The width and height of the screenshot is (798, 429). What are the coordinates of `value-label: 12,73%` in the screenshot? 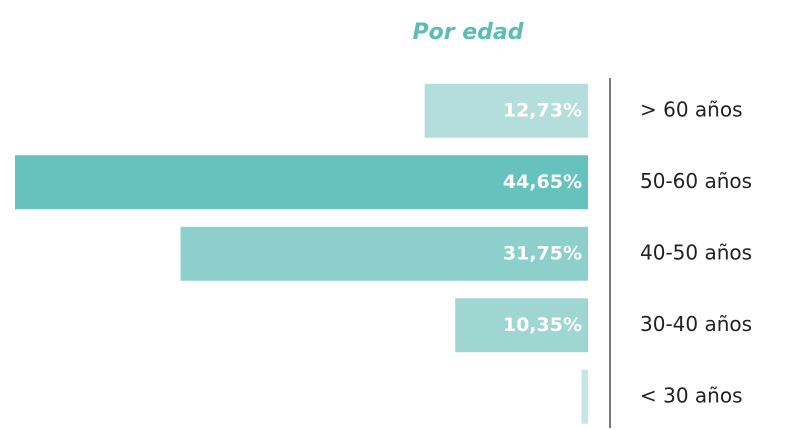 It's located at (542, 110).